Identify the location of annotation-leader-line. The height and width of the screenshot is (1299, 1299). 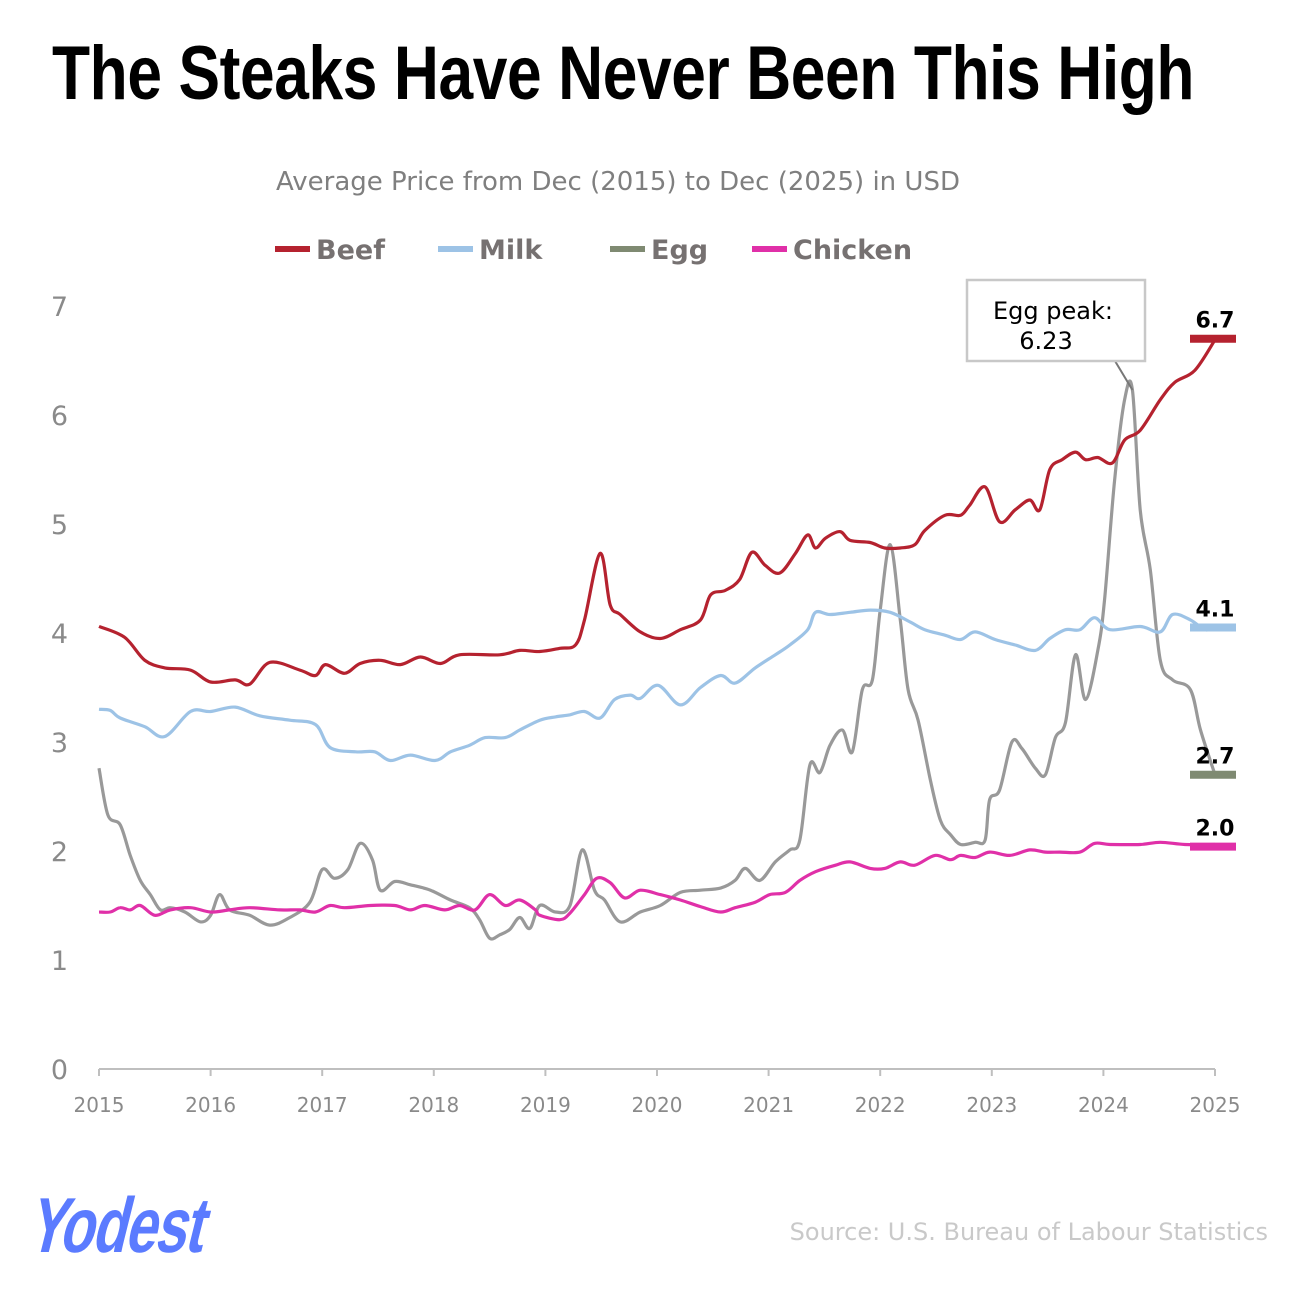
(1124, 375).